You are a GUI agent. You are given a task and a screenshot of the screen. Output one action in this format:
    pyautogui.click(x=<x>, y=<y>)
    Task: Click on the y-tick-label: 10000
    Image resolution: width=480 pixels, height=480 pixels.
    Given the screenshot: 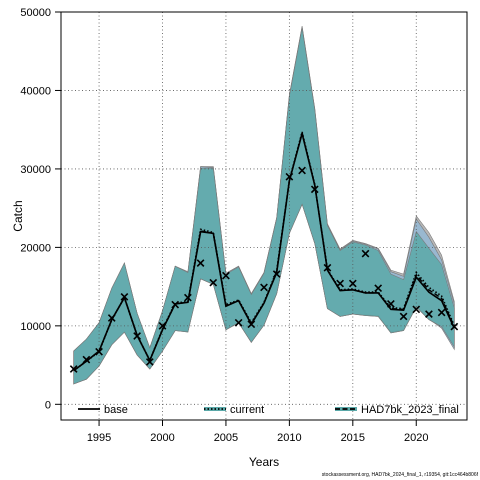 What is the action you would take?
    pyautogui.click(x=35, y=327)
    